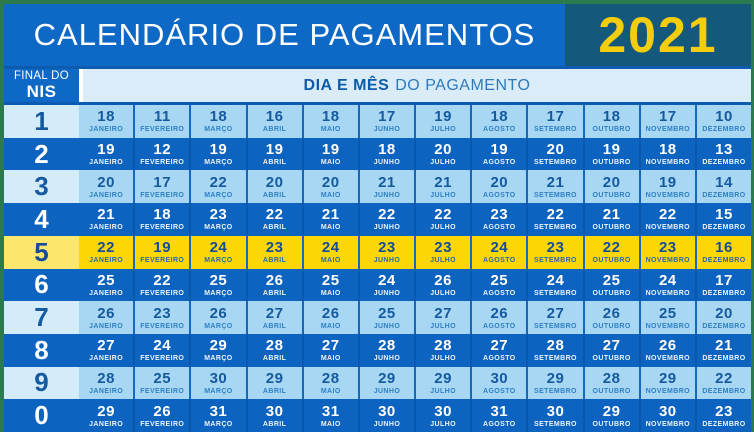 The image size is (754, 432). What do you see at coordinates (41, 219) in the screenshot?
I see `nis-digit: 4` at bounding box center [41, 219].